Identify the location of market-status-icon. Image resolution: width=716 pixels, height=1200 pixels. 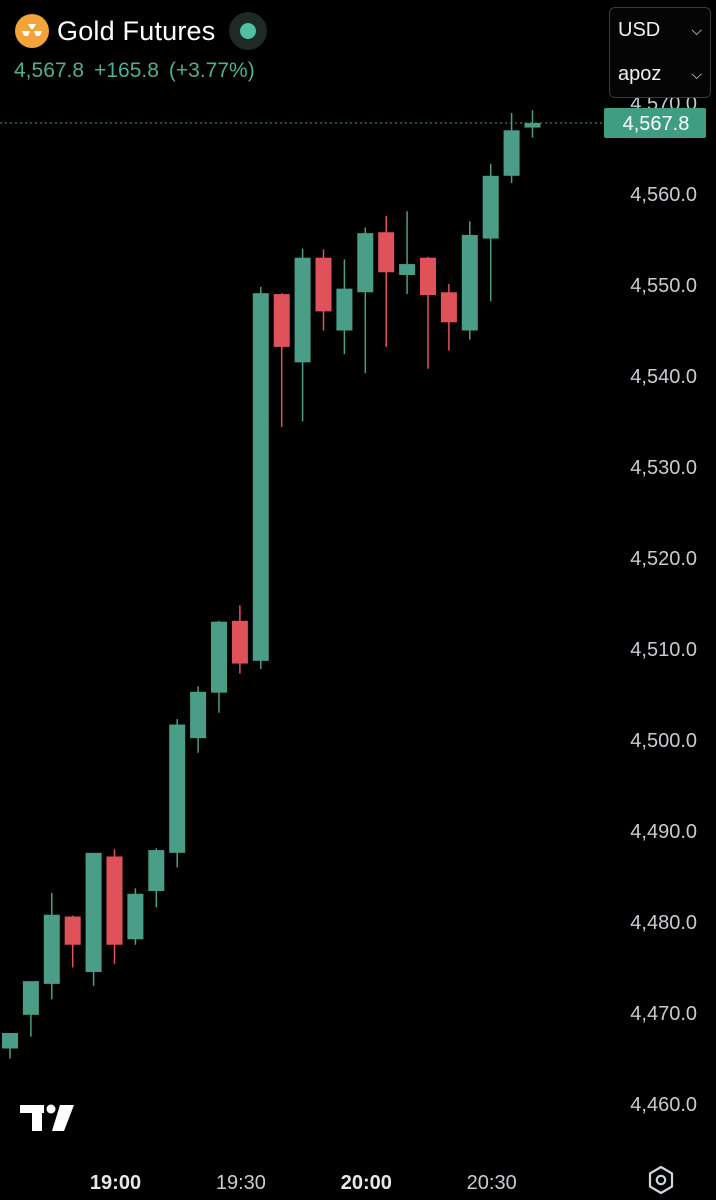
(248, 31).